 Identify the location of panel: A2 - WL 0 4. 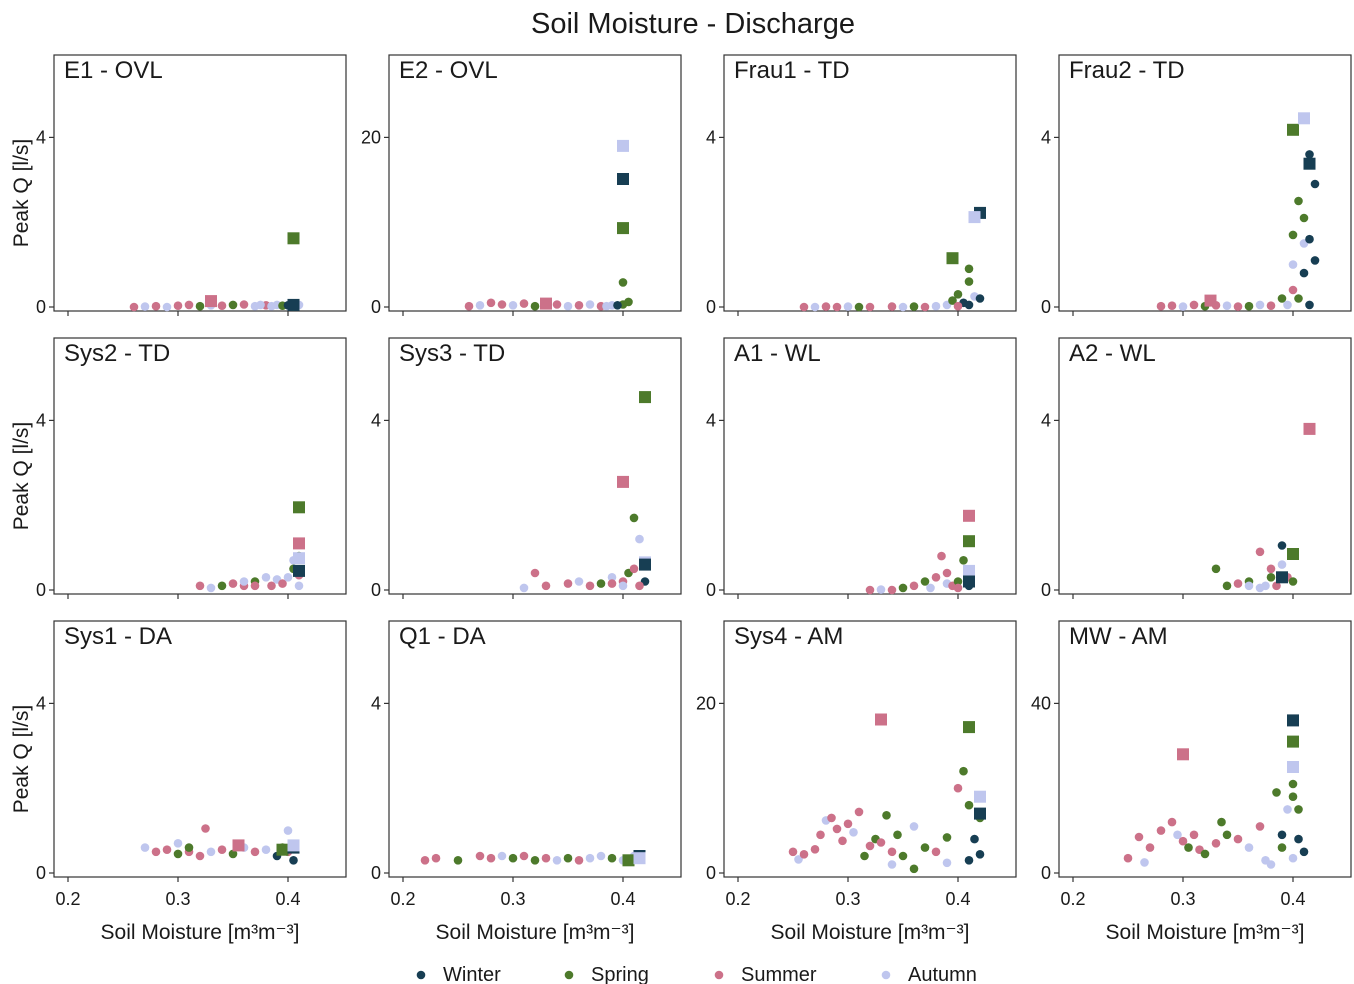
(1196, 468).